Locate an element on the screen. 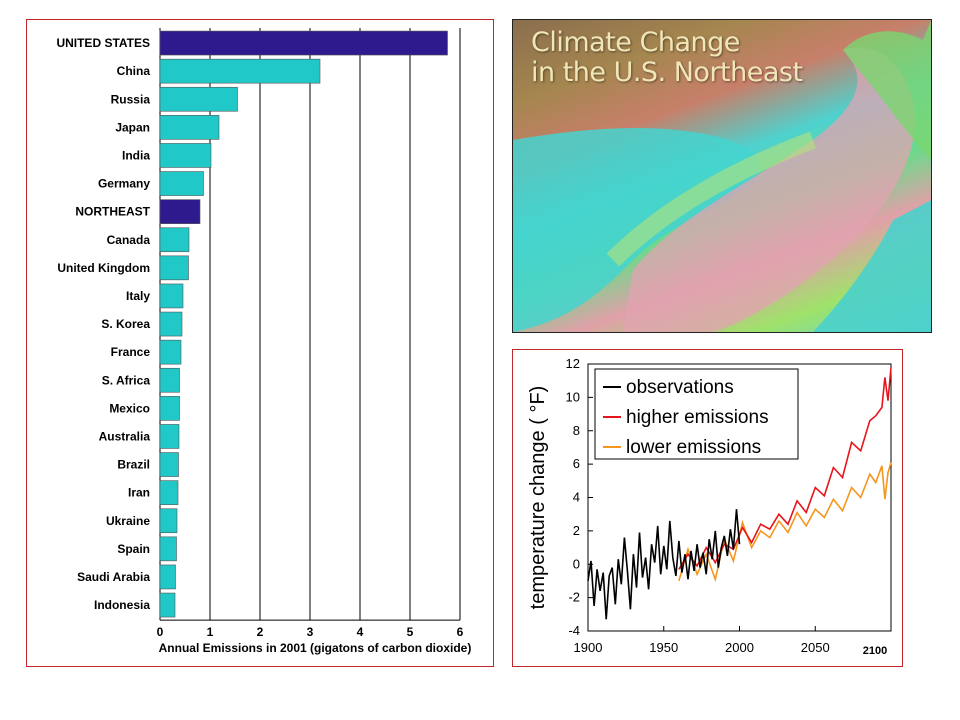 The image size is (960, 720). category-label: Brazil is located at coordinates (133, 465).